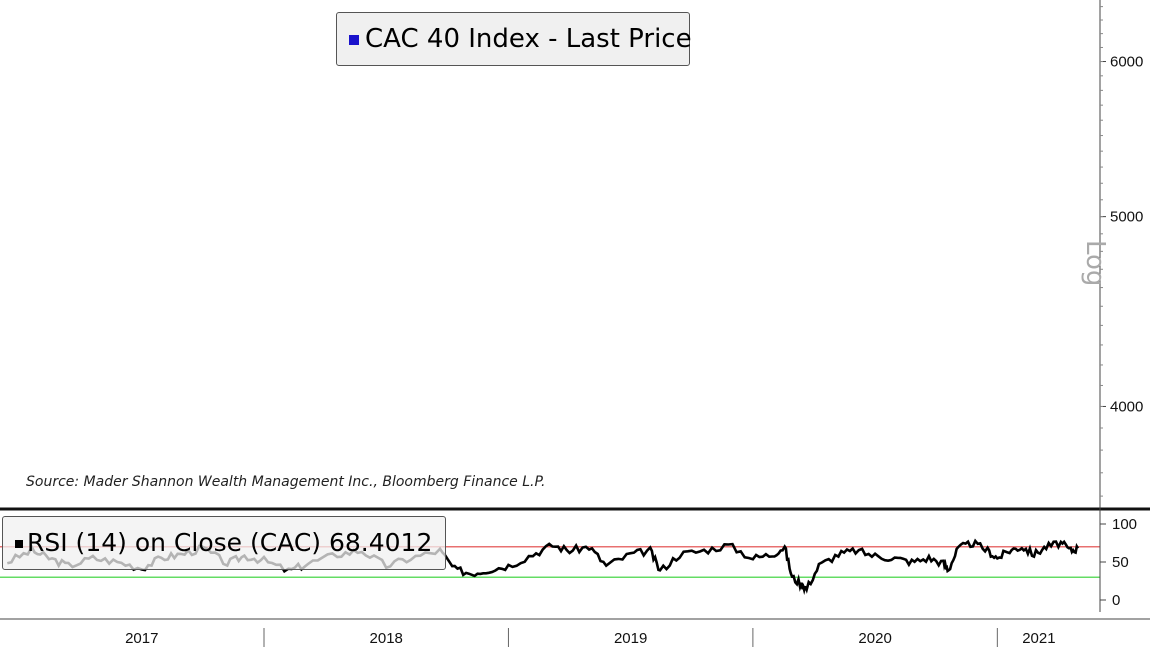 The image size is (1150, 652). What do you see at coordinates (1126, 62) in the screenshot?
I see `price-tick-label: 6000` at bounding box center [1126, 62].